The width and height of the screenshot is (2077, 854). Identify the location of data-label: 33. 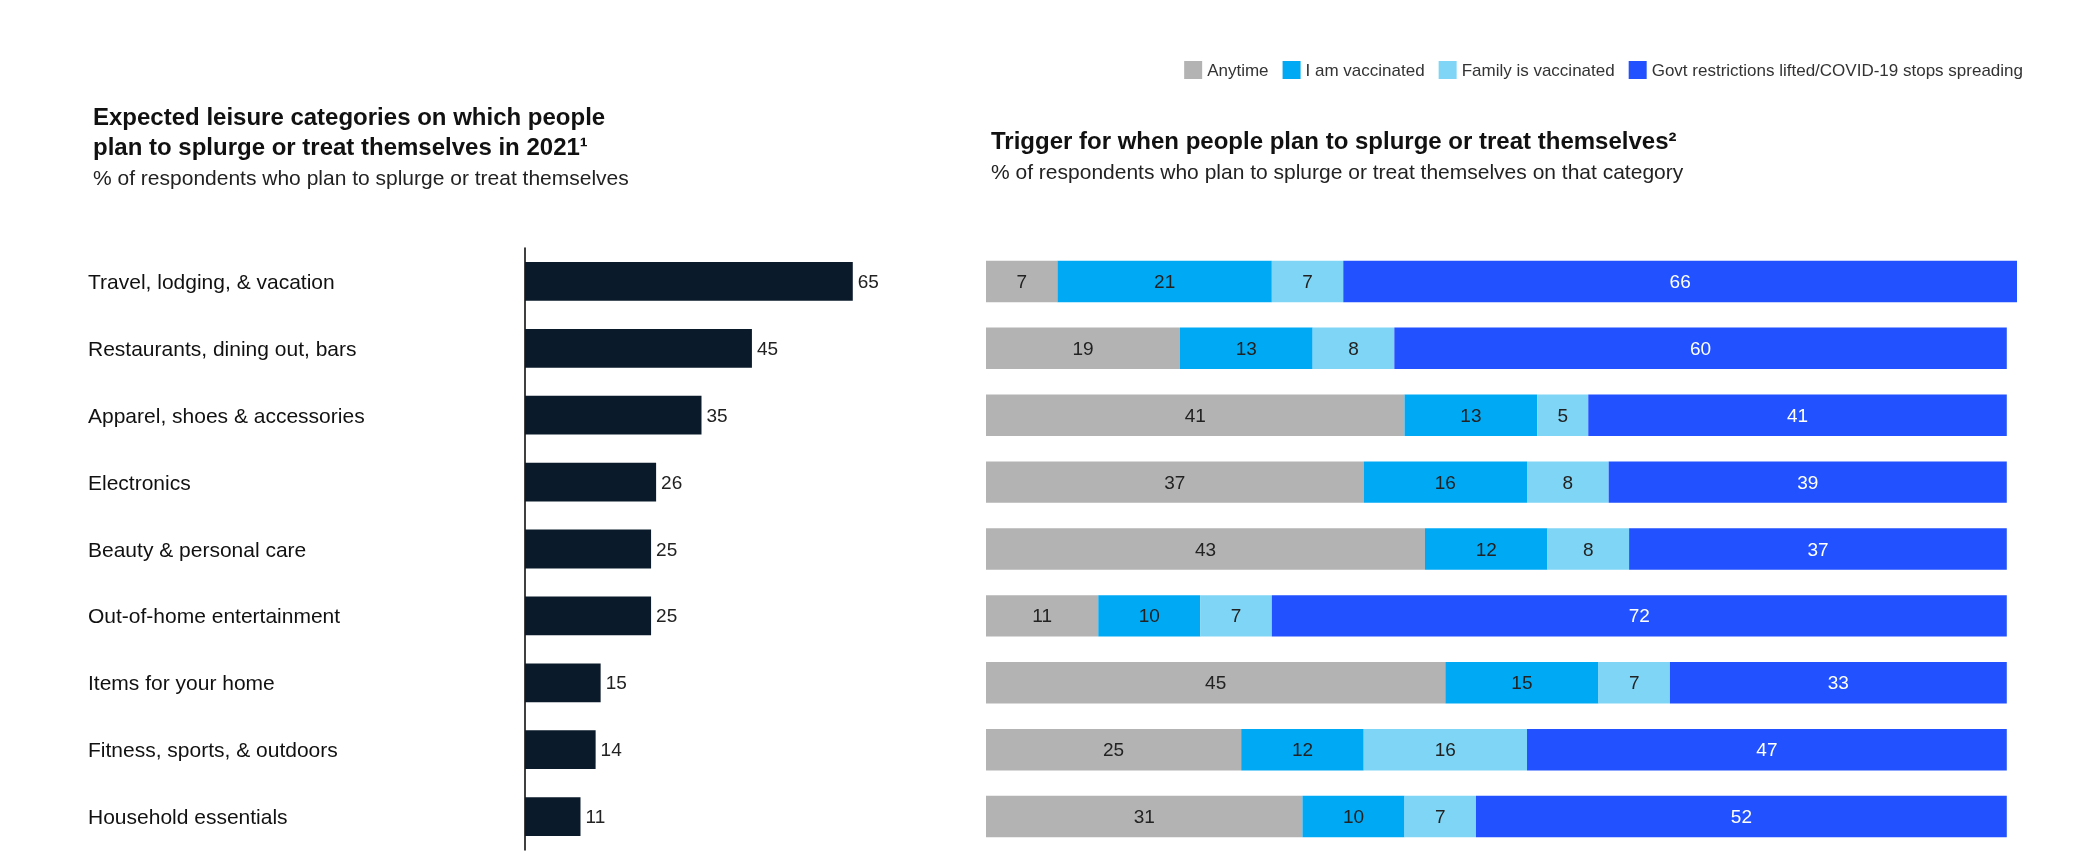
(1838, 683).